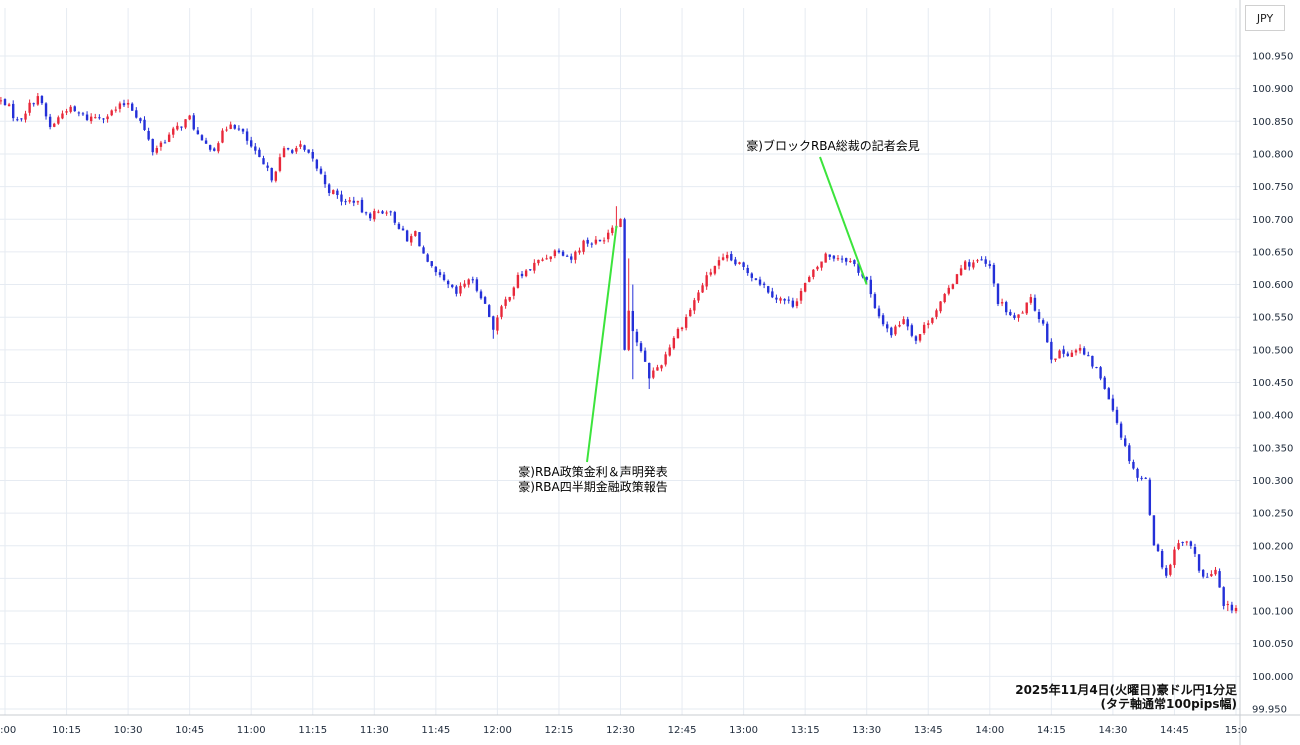 The image size is (1300, 745). Describe the element at coordinates (1272, 514) in the screenshot. I see `y-tick-label: 100.250` at that location.